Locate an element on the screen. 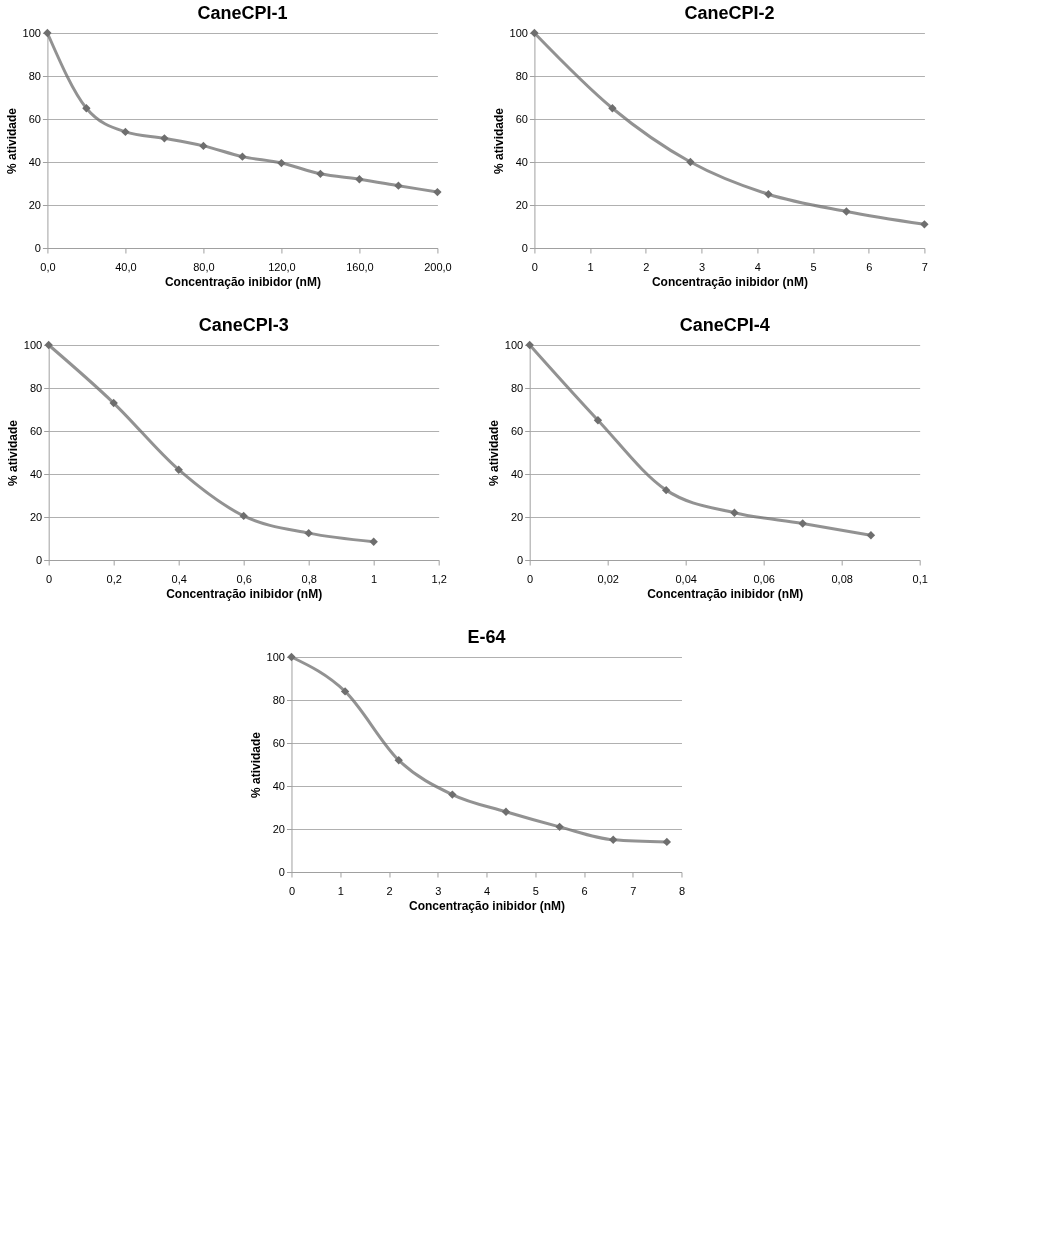  x-tick-label: 0,0 is located at coordinates (48, 266).